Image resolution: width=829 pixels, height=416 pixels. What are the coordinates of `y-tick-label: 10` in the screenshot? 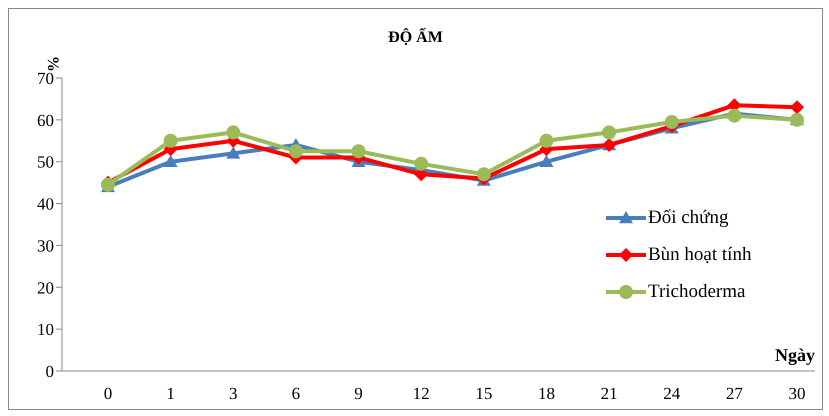 It's located at (45, 330).